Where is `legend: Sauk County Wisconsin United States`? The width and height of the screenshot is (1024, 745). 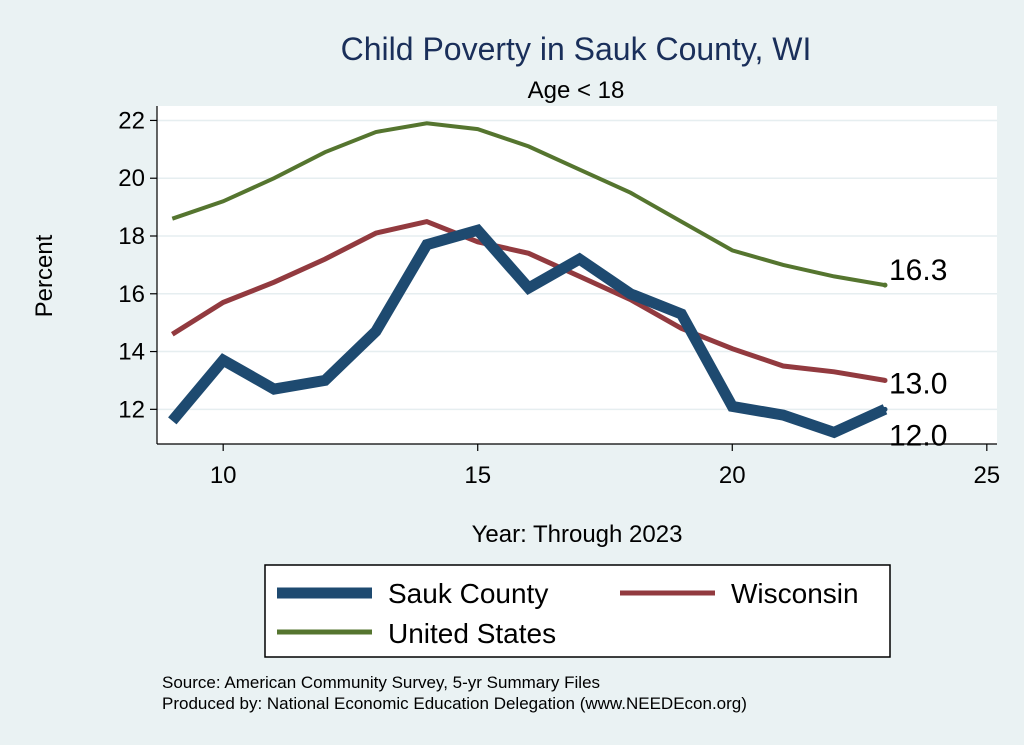
legend: Sauk County Wisconsin United States is located at coordinates (577, 611).